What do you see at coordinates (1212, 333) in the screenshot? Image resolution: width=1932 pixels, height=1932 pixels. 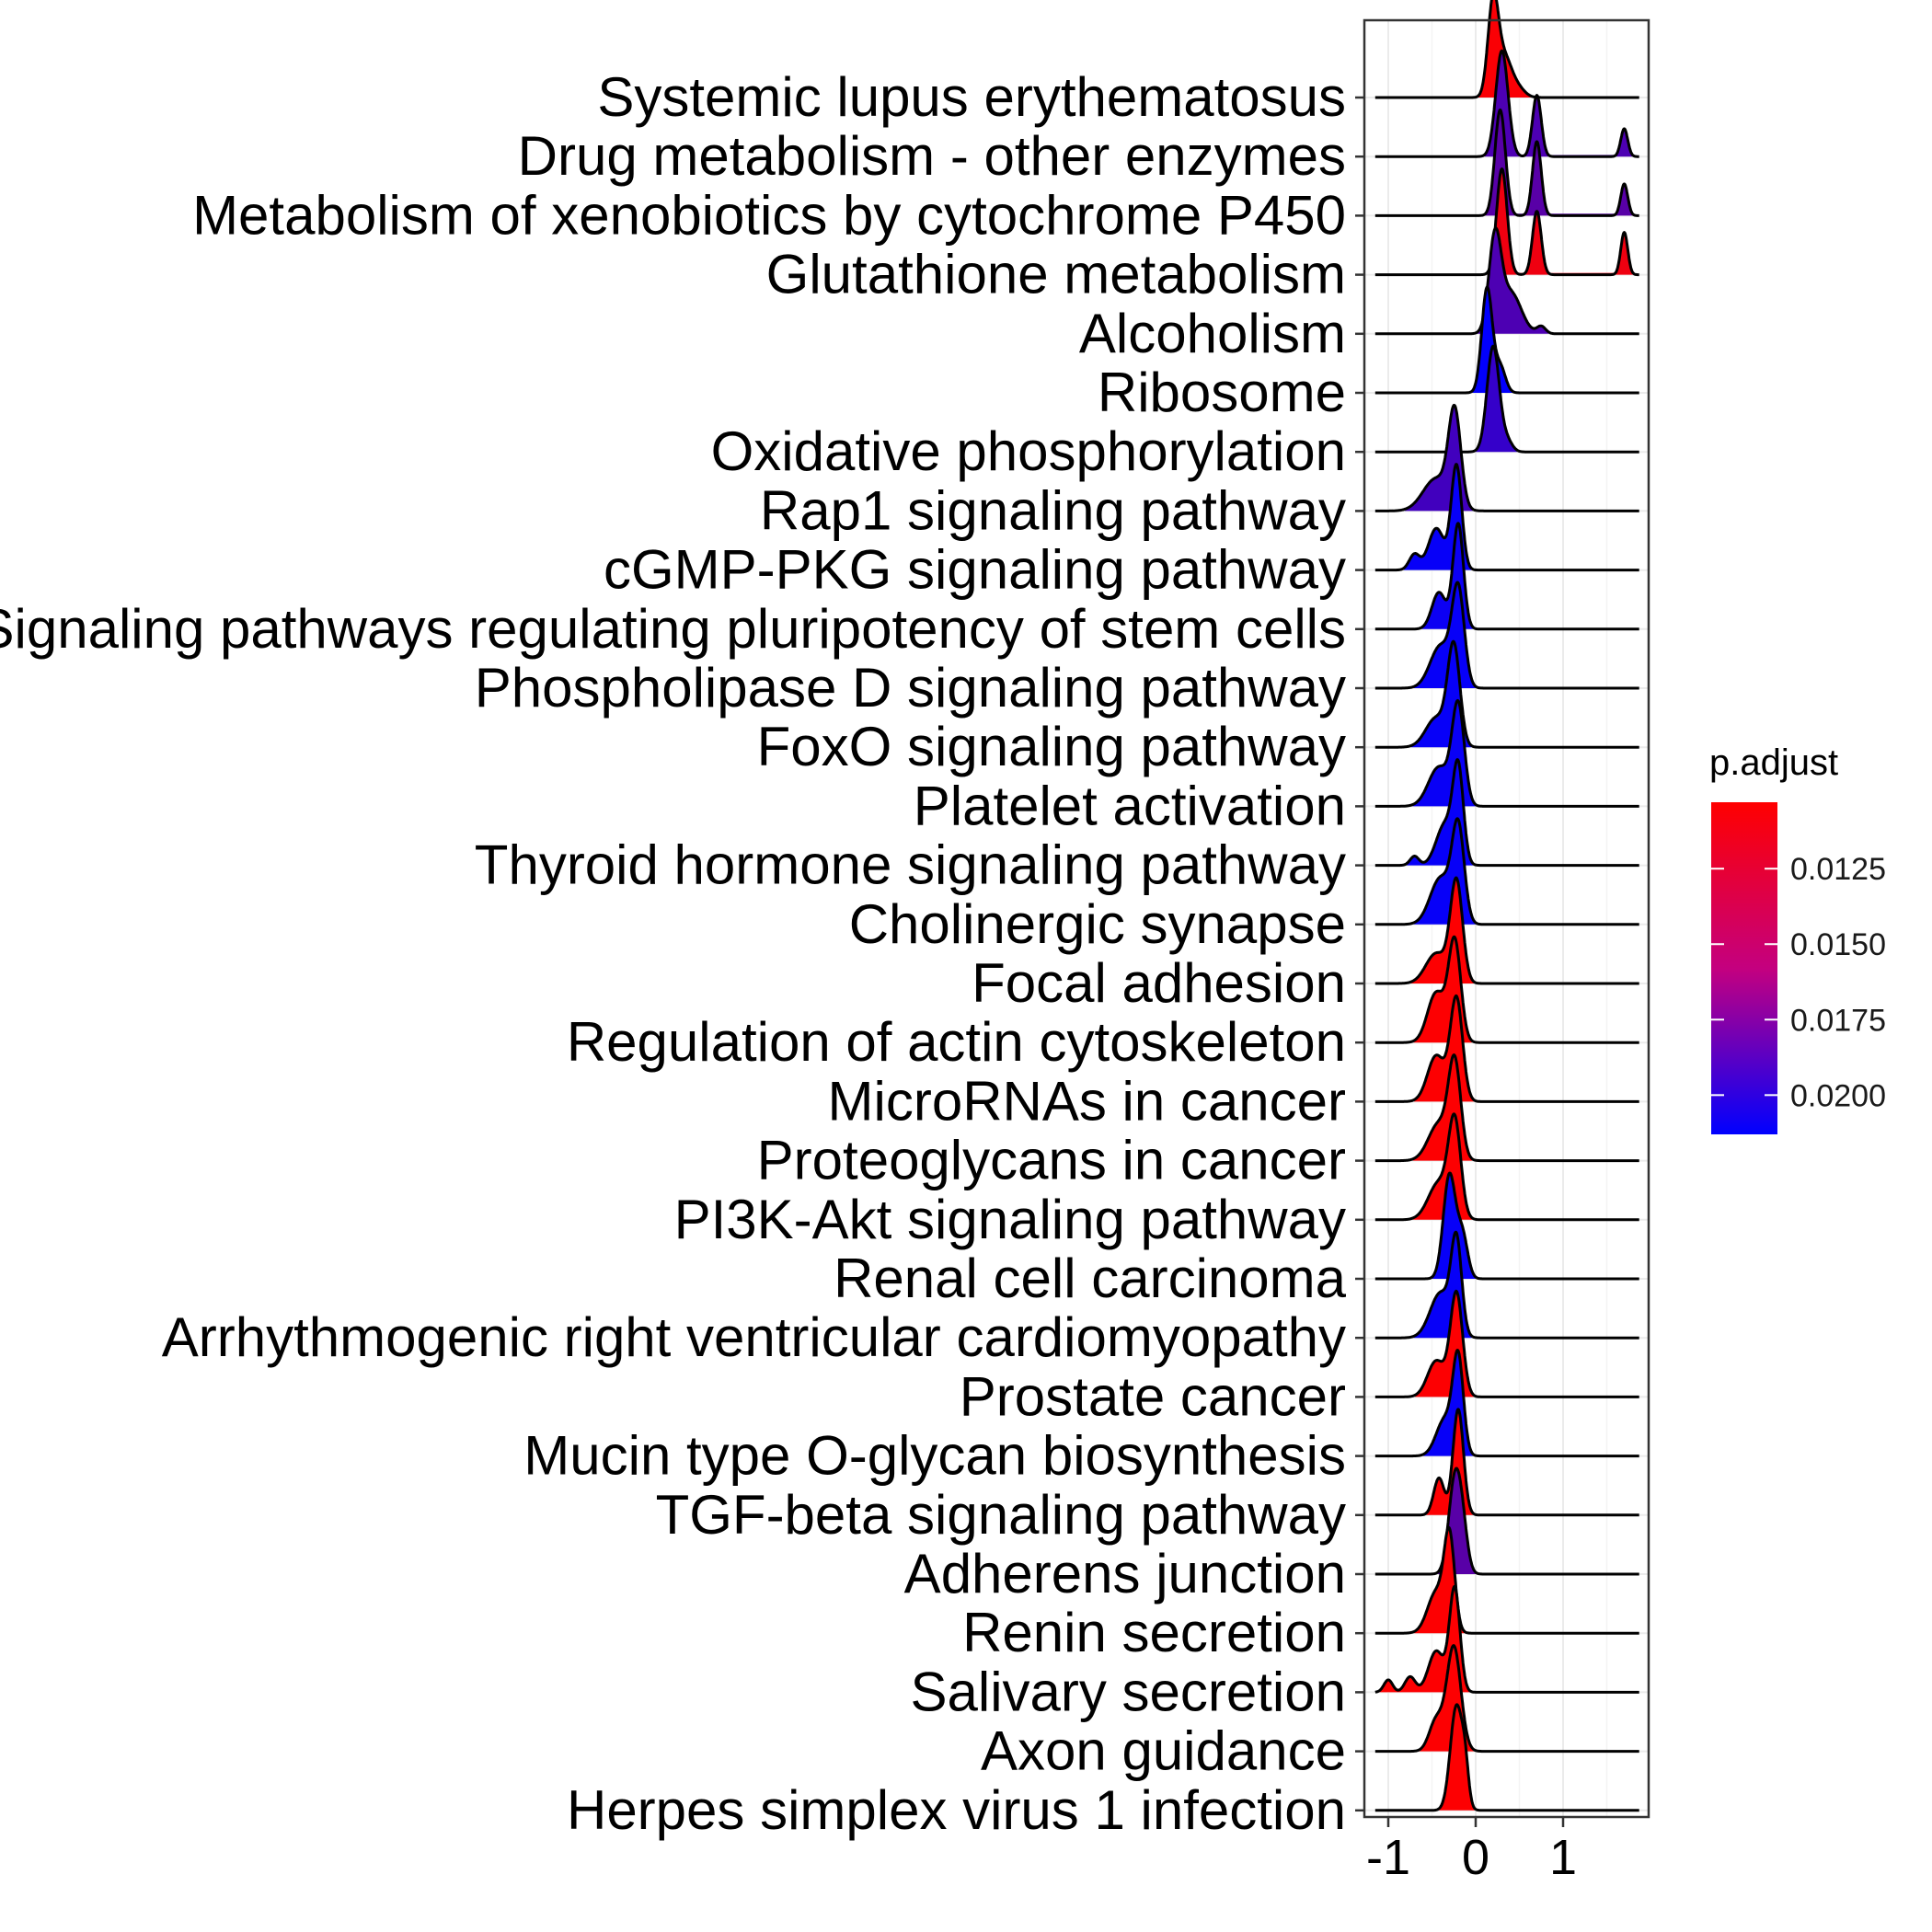 I see `category-label: Alcoholism` at bounding box center [1212, 333].